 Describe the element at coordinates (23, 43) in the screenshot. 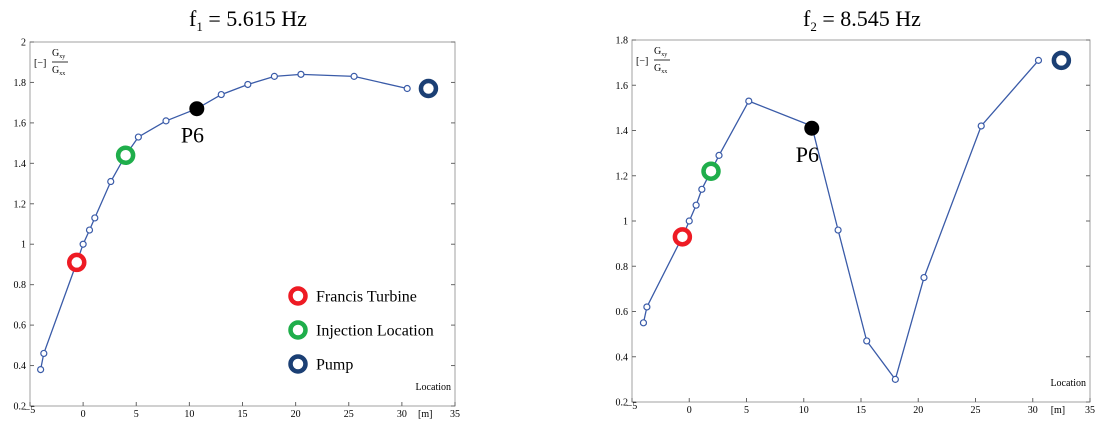

I see `y-tick-label: 2` at that location.